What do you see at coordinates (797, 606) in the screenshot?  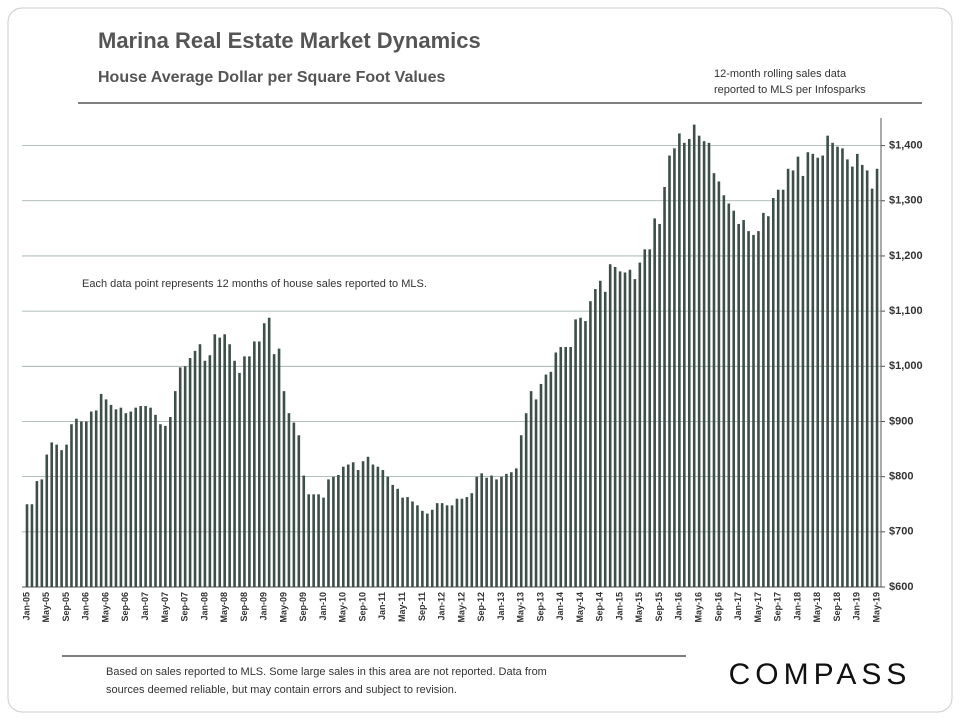 I see `x-tick-label: Jan-18` at bounding box center [797, 606].